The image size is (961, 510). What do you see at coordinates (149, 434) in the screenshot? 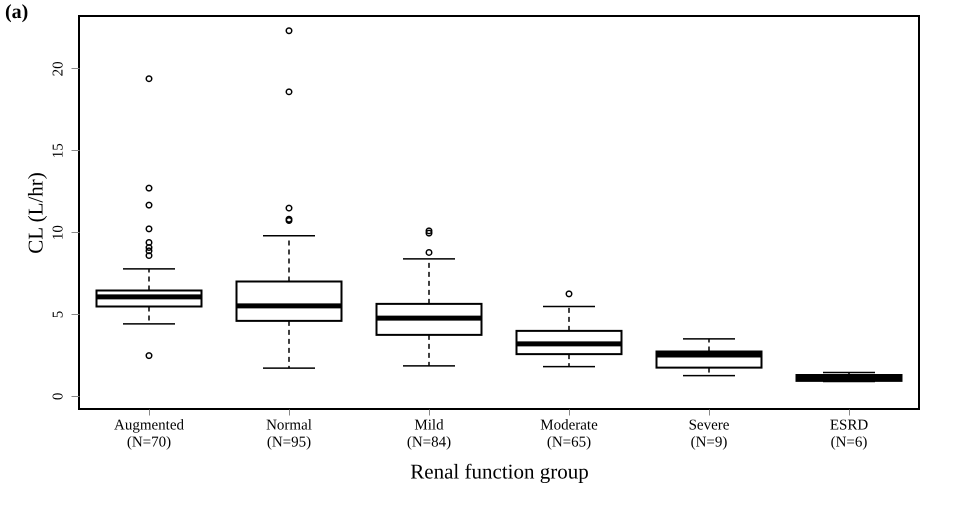
I see `x-tick-label: Augmented (N=70)` at bounding box center [149, 434].